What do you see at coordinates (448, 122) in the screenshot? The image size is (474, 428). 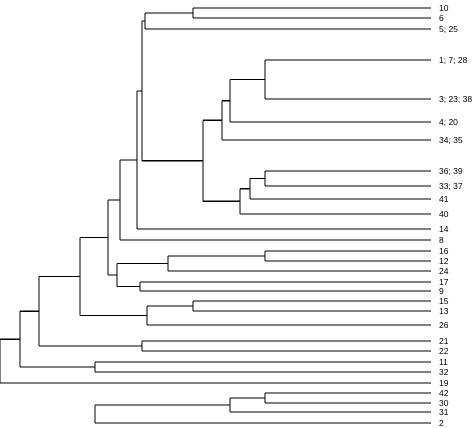 I see `leaf-label: 4; 20` at bounding box center [448, 122].